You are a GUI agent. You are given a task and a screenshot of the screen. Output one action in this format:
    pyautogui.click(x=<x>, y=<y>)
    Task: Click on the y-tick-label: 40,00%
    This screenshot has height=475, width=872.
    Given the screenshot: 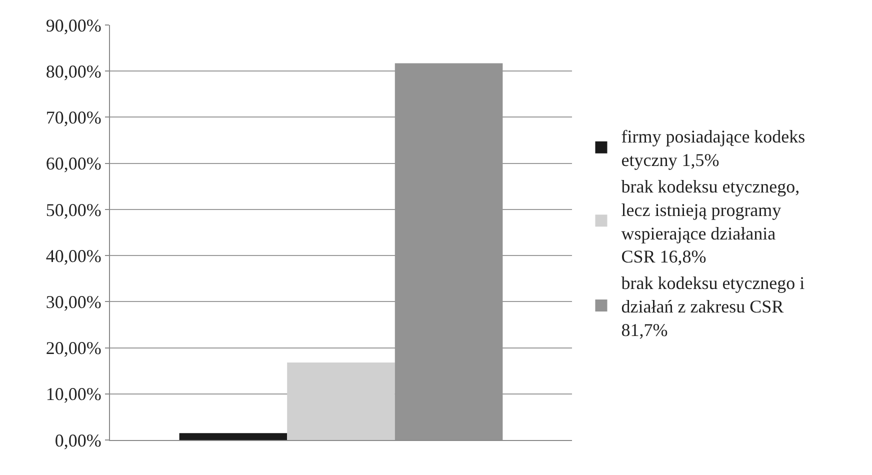 What is the action you would take?
    pyautogui.click(x=74, y=256)
    